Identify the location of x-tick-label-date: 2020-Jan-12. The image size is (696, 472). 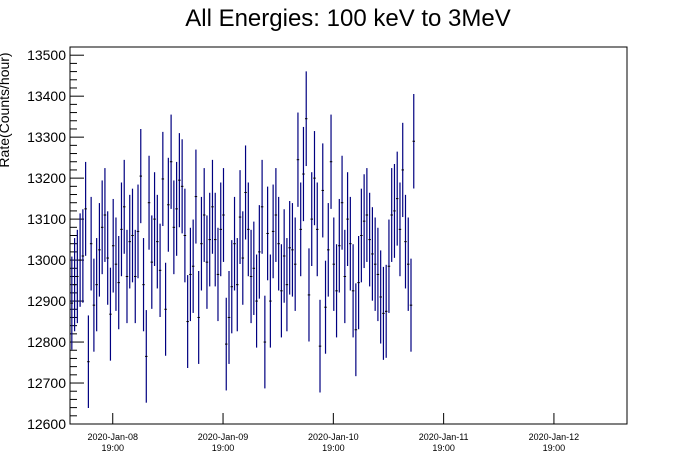
(554, 437).